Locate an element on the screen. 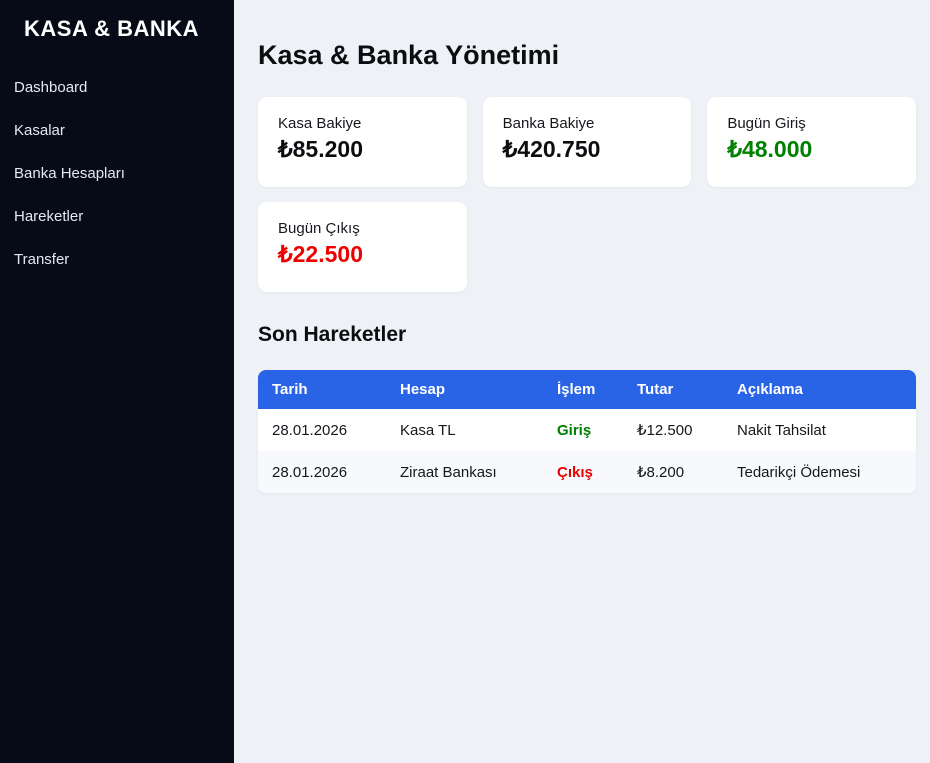  cell-islem: Çıkış is located at coordinates (575, 472).